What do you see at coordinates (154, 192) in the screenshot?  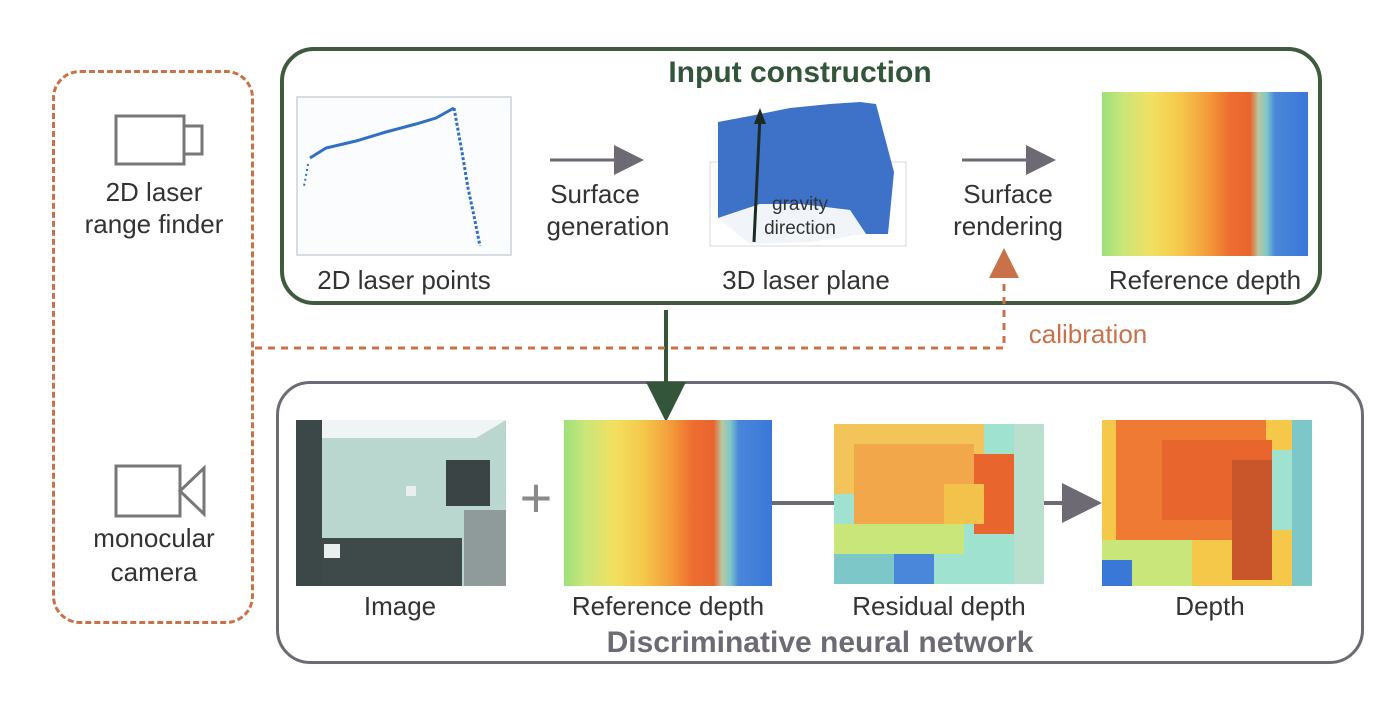 I see `laser-label-line1: 2D laser` at bounding box center [154, 192].